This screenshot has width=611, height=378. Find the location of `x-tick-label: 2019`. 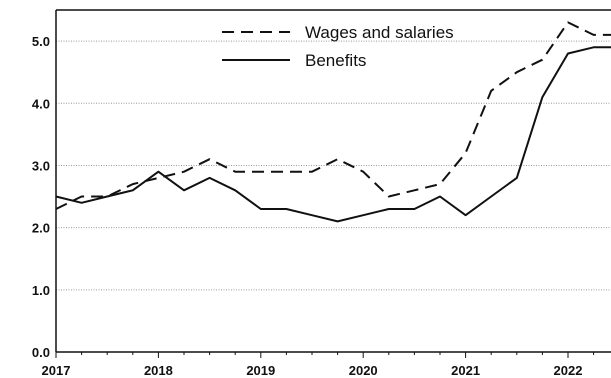

x-tick-label: 2019 is located at coordinates (260, 370).